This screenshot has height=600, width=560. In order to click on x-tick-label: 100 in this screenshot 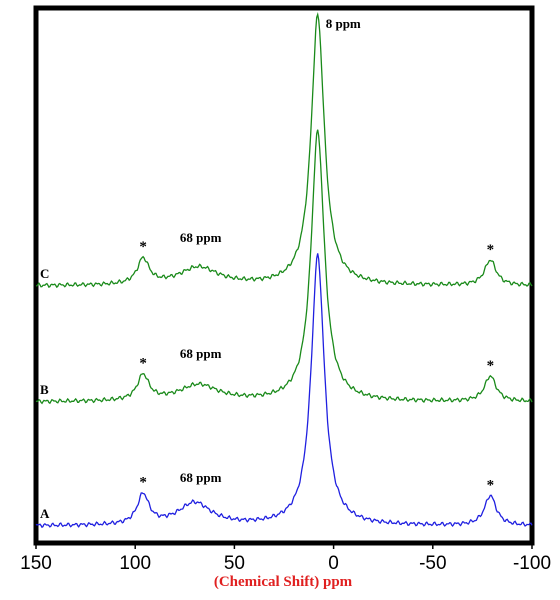, I will do `click(135, 563)`.